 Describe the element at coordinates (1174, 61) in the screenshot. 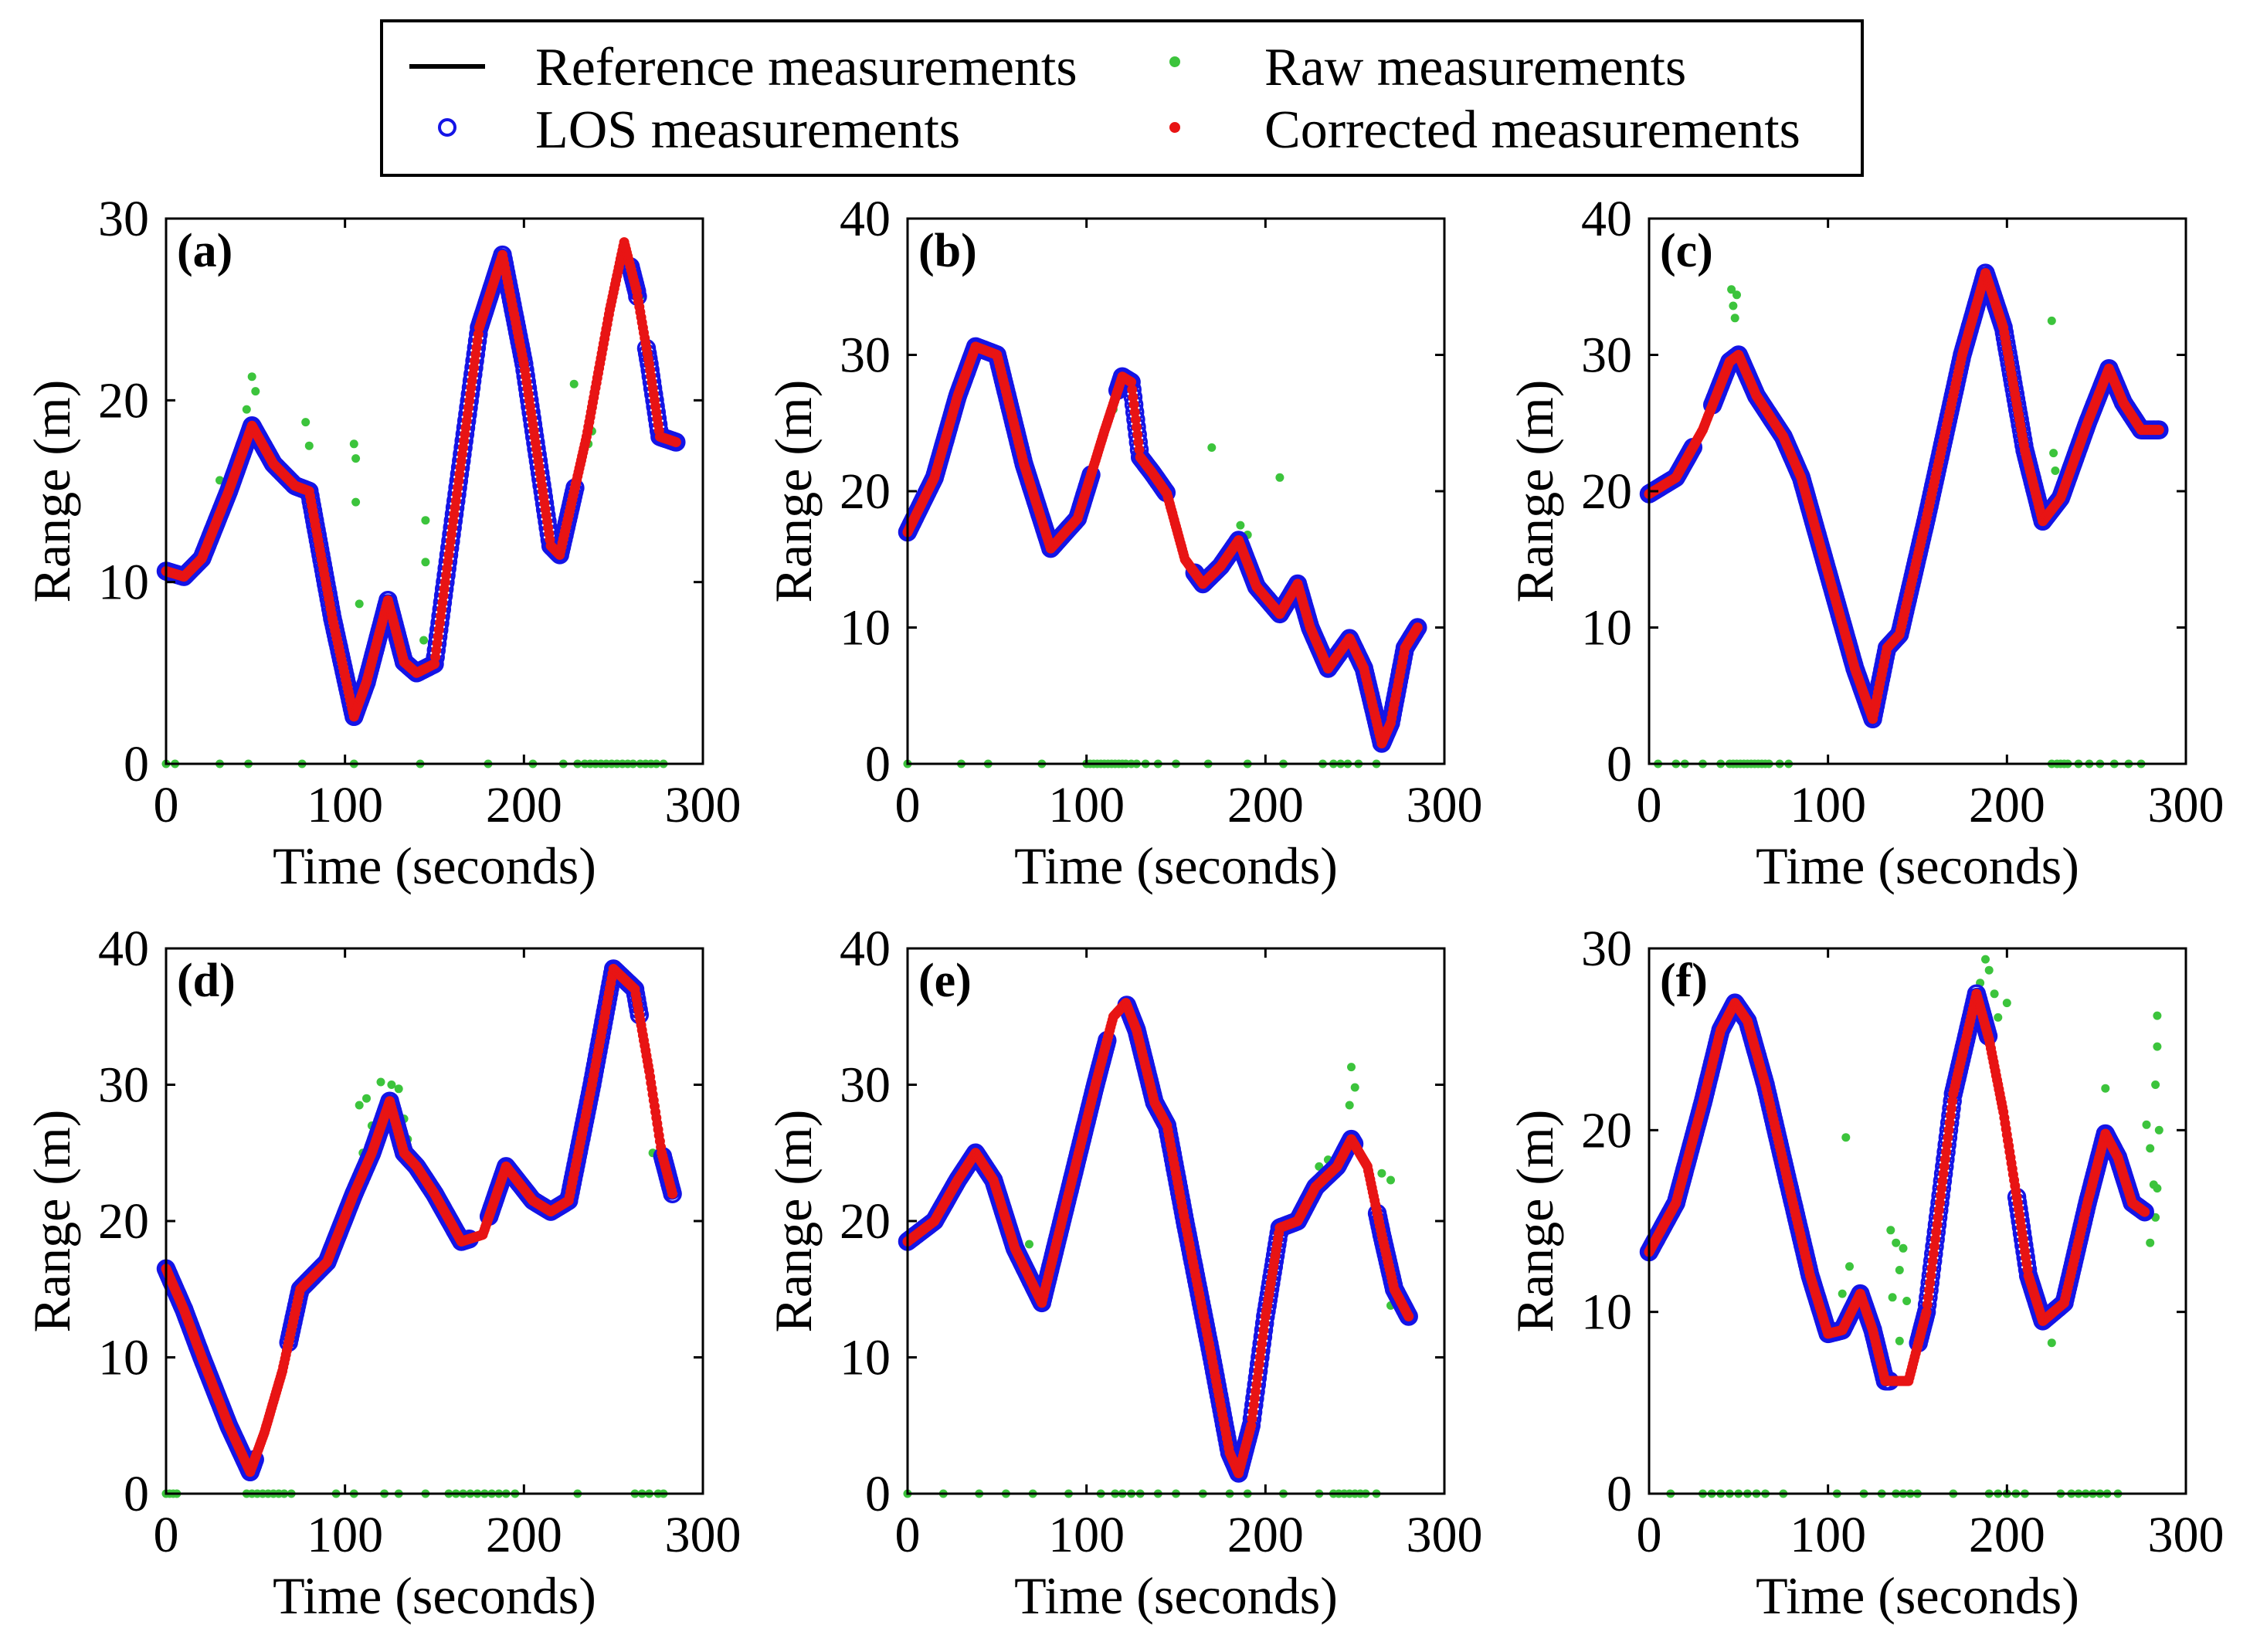

I see `legend-raw-marker` at that location.